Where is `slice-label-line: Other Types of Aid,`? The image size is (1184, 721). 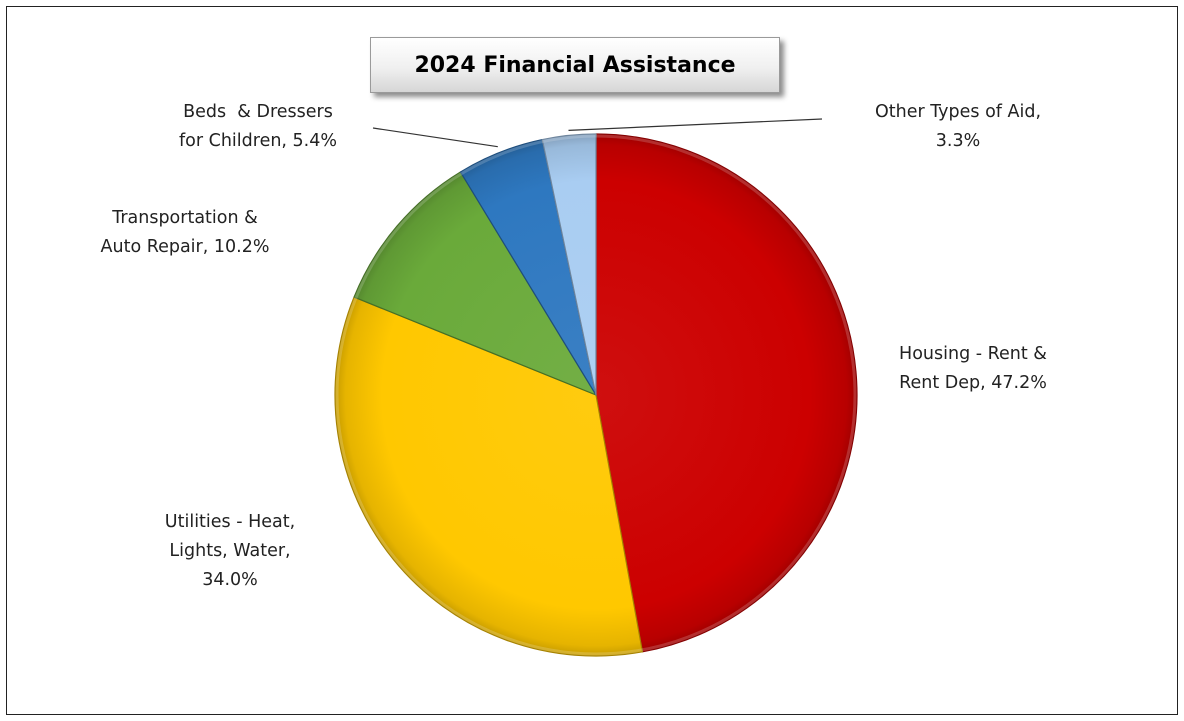
slice-label-line: Other Types of Aid, is located at coordinates (958, 112).